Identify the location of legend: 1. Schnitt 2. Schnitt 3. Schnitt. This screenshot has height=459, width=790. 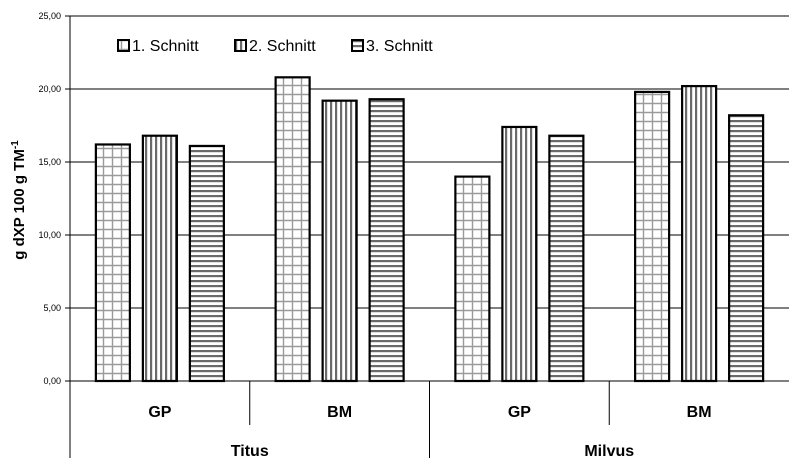
(275, 46).